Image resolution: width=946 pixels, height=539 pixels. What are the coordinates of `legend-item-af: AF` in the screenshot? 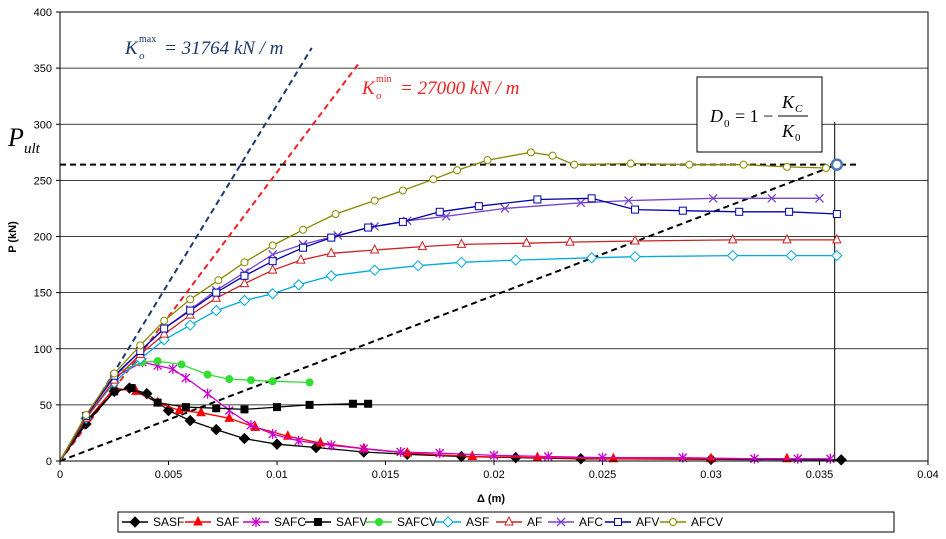 It's located at (519, 522).